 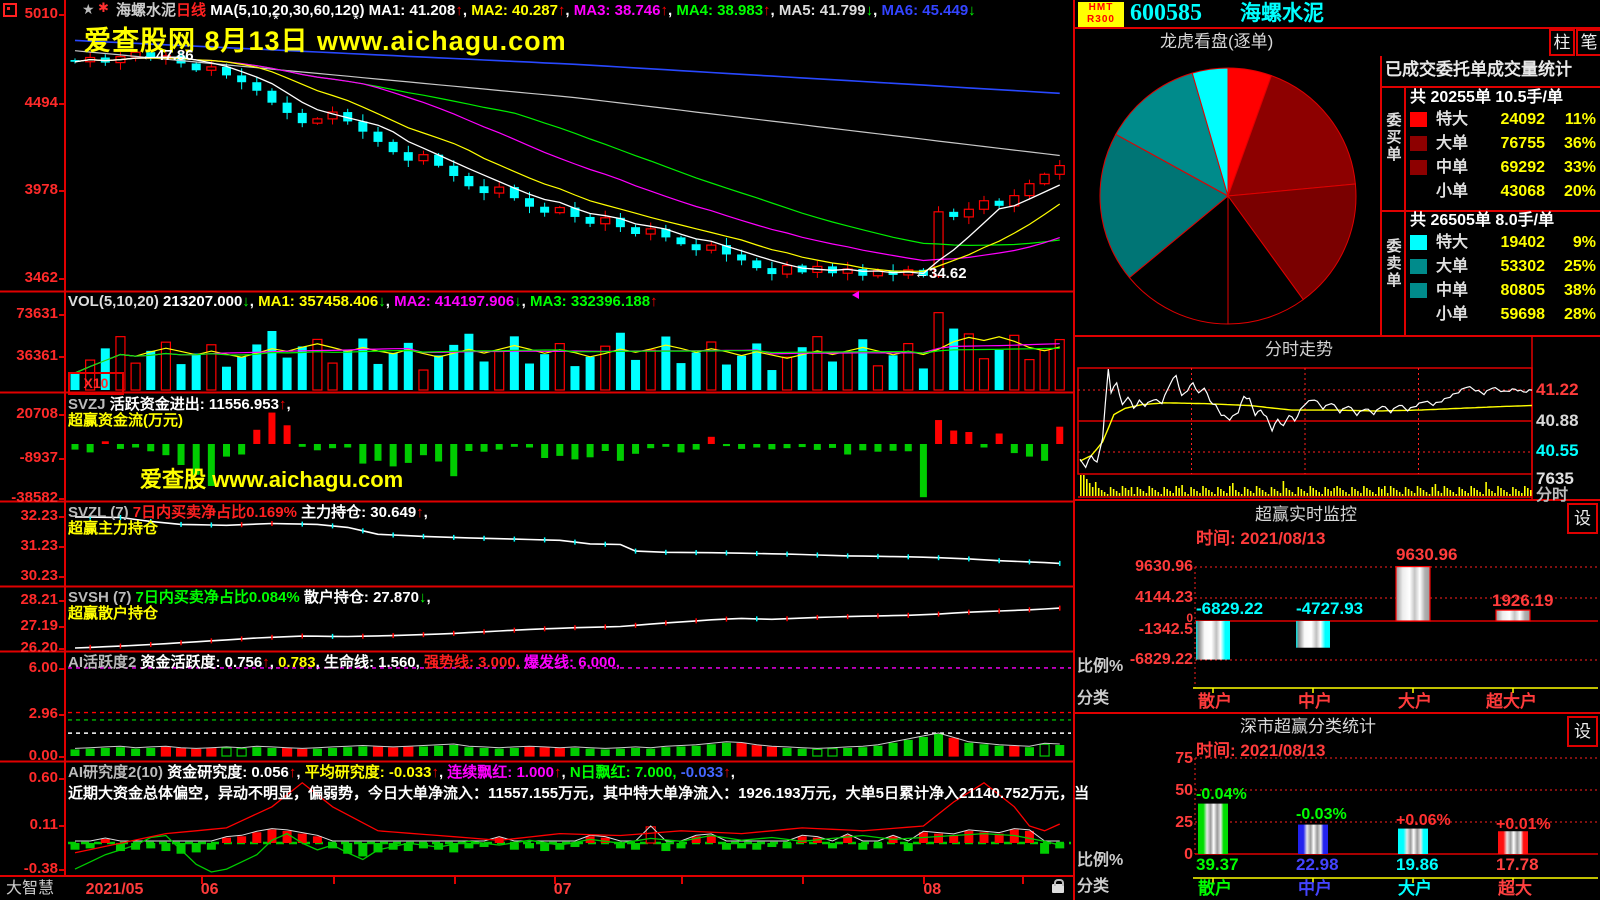 I want to click on header-segment: 0.783, so click(x=297, y=662).